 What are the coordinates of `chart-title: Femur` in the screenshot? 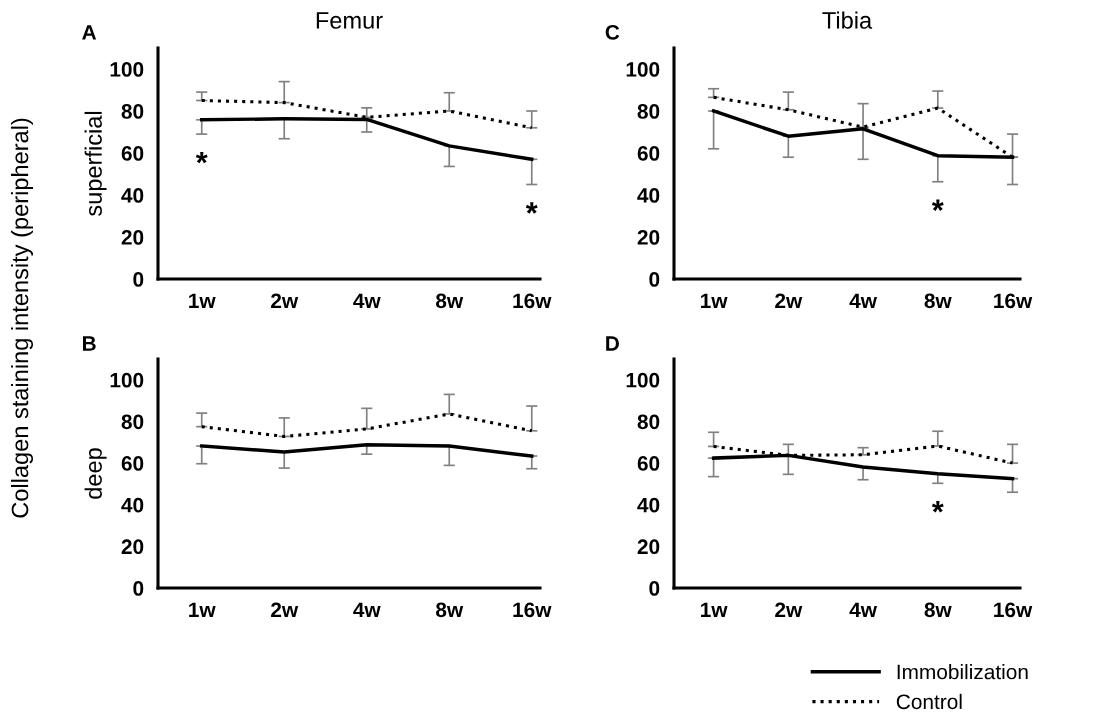 It's located at (349, 20).